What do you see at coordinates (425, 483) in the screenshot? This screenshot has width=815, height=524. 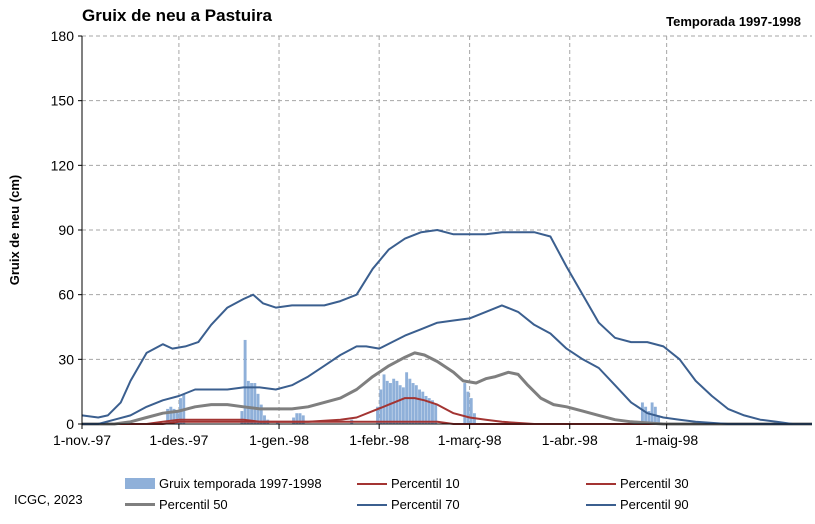 I see `legend-label-p10: Percentil 10` at bounding box center [425, 483].